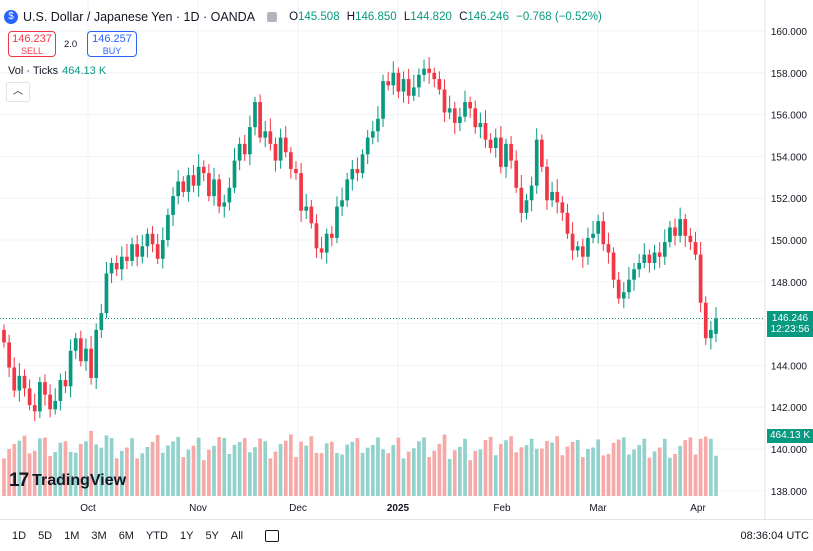 This screenshot has width=813, height=551. What do you see at coordinates (126, 535) in the screenshot?
I see `range-6m: 6M` at bounding box center [126, 535].